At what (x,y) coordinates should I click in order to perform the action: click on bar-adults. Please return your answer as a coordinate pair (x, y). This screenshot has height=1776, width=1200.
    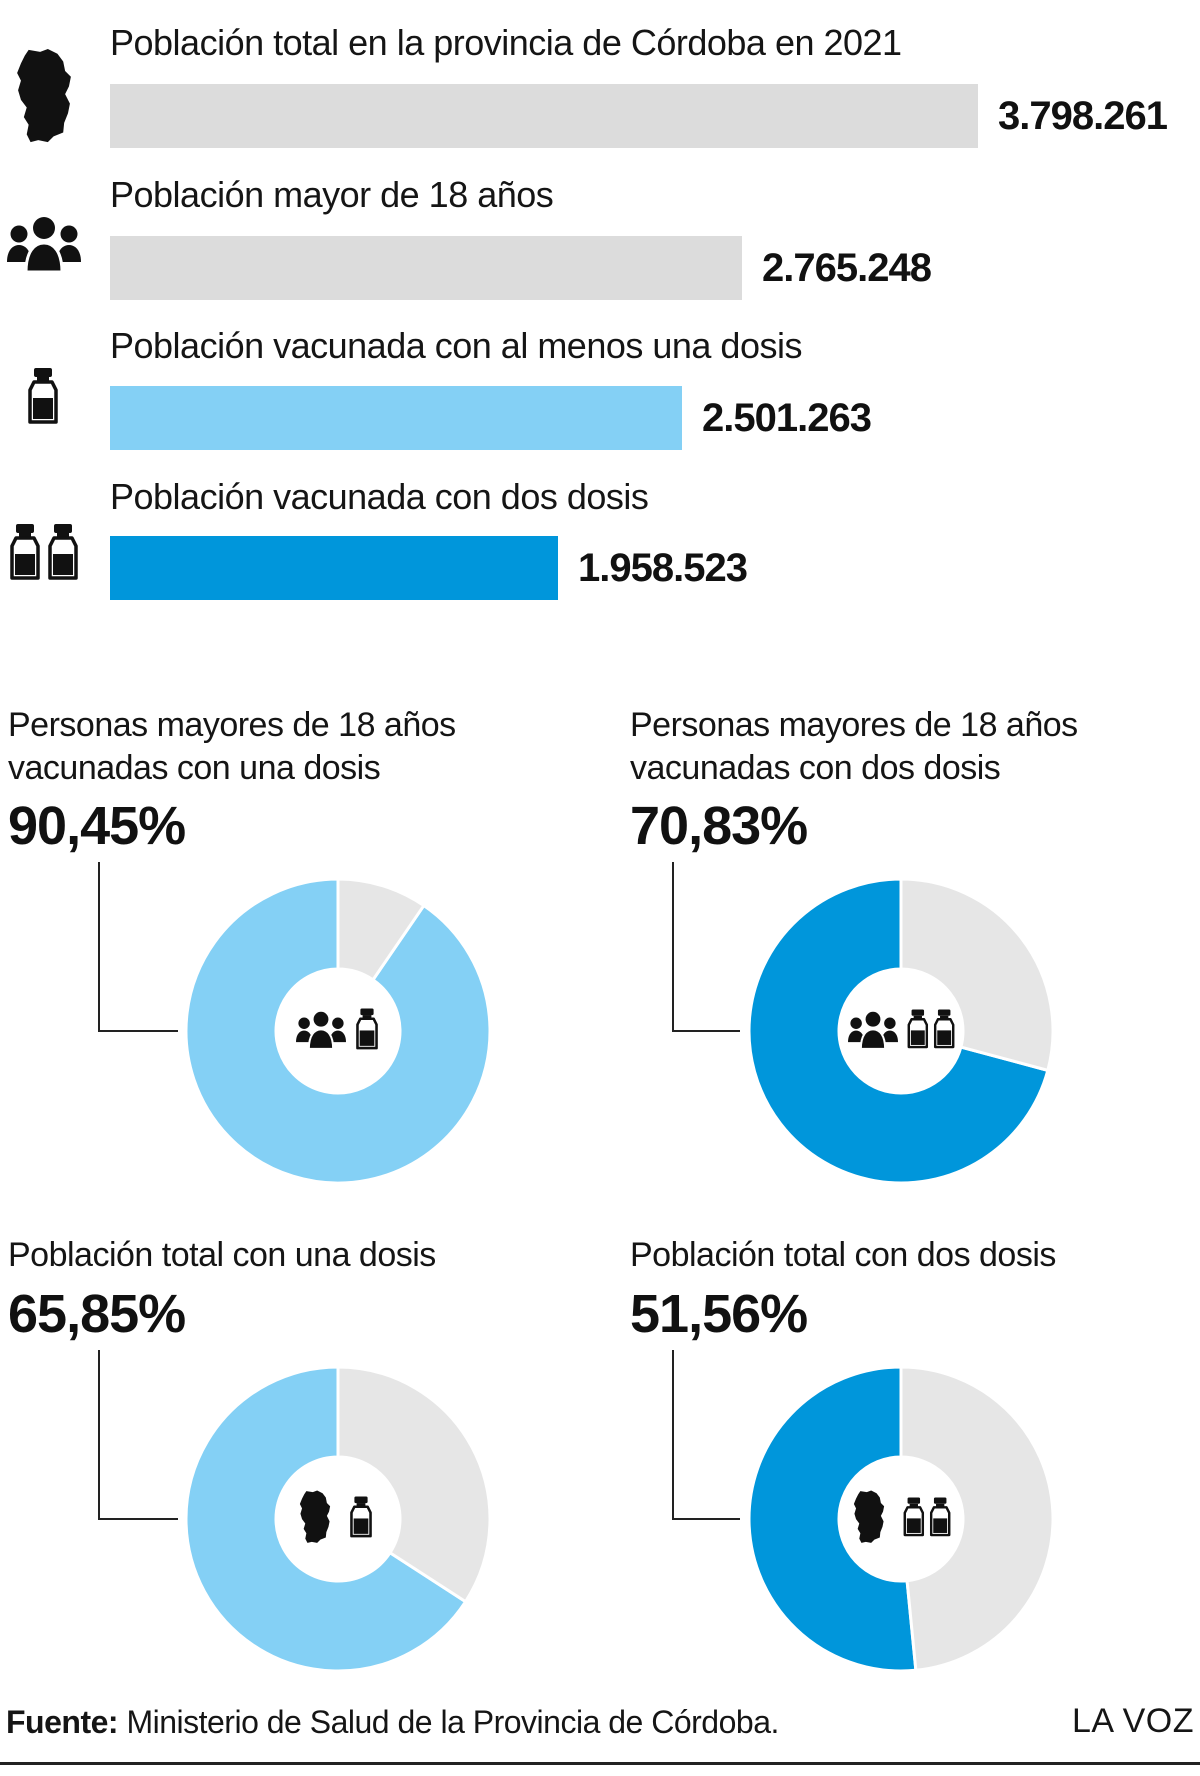
    Looking at the image, I should click on (426, 268).